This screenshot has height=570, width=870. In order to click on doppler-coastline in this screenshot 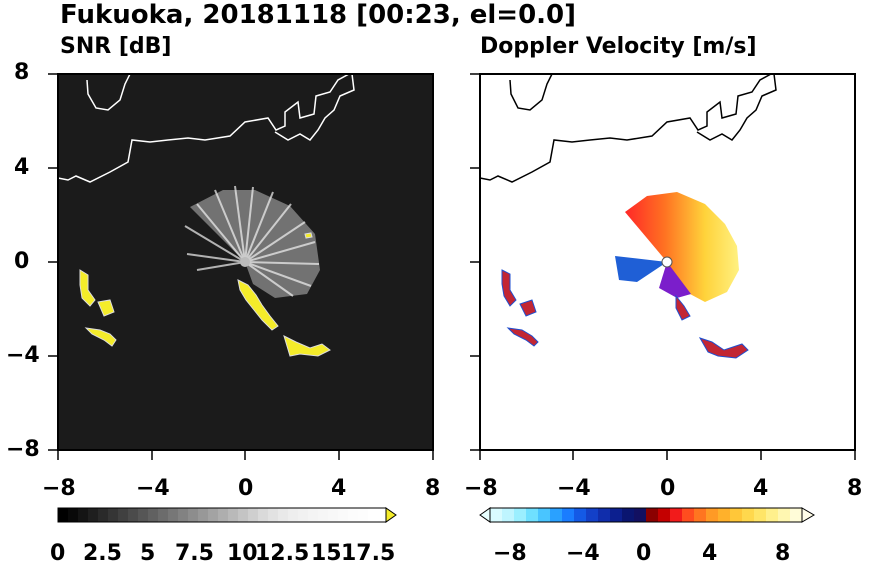, I will do `click(628, 128)`.